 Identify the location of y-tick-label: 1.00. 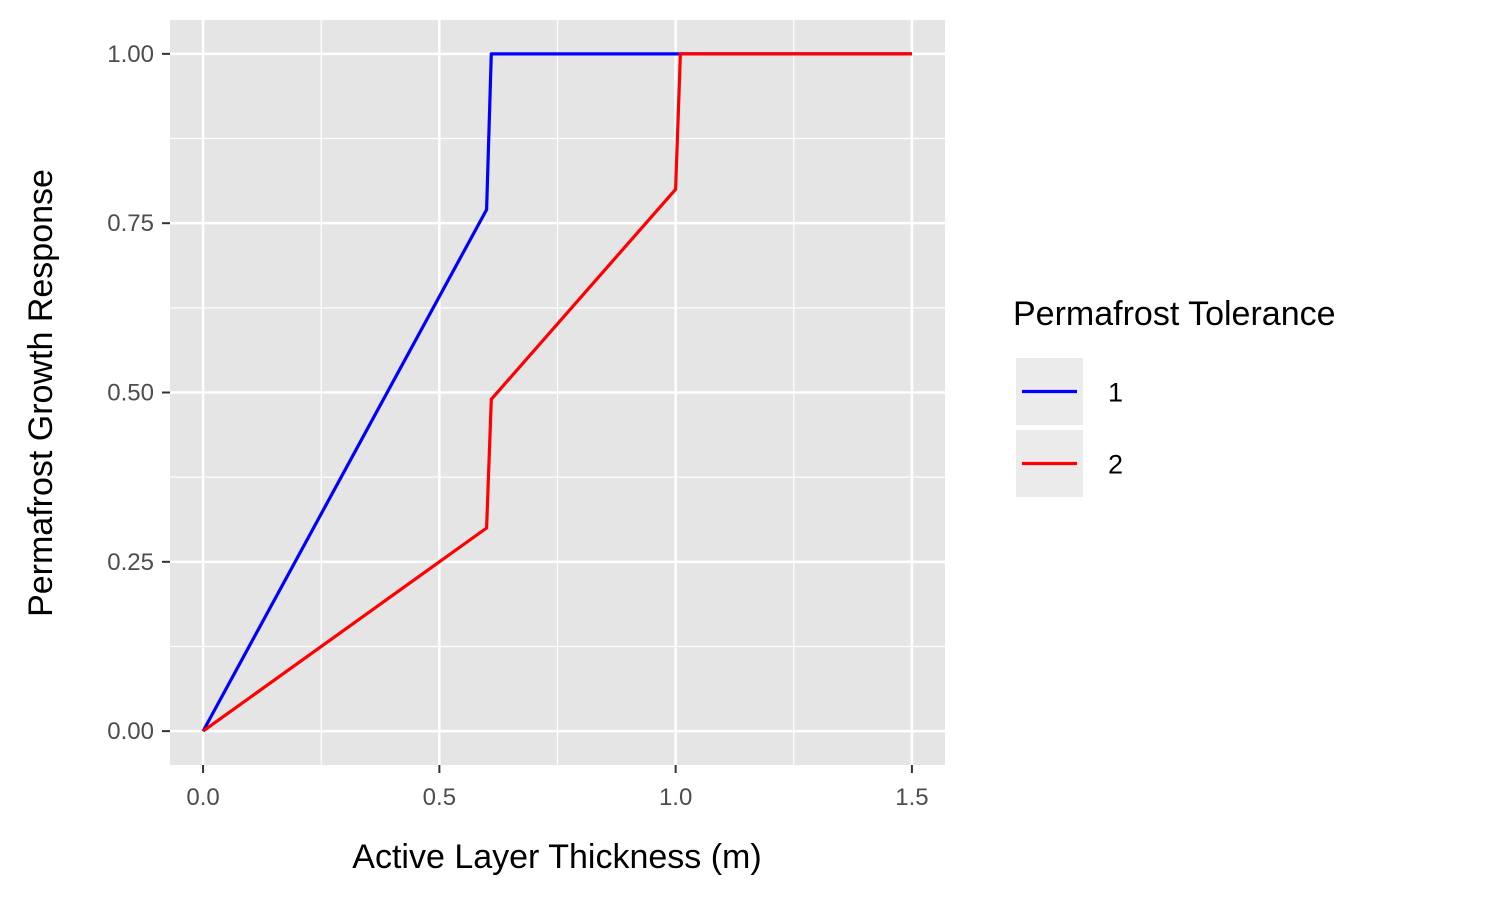
(130, 54).